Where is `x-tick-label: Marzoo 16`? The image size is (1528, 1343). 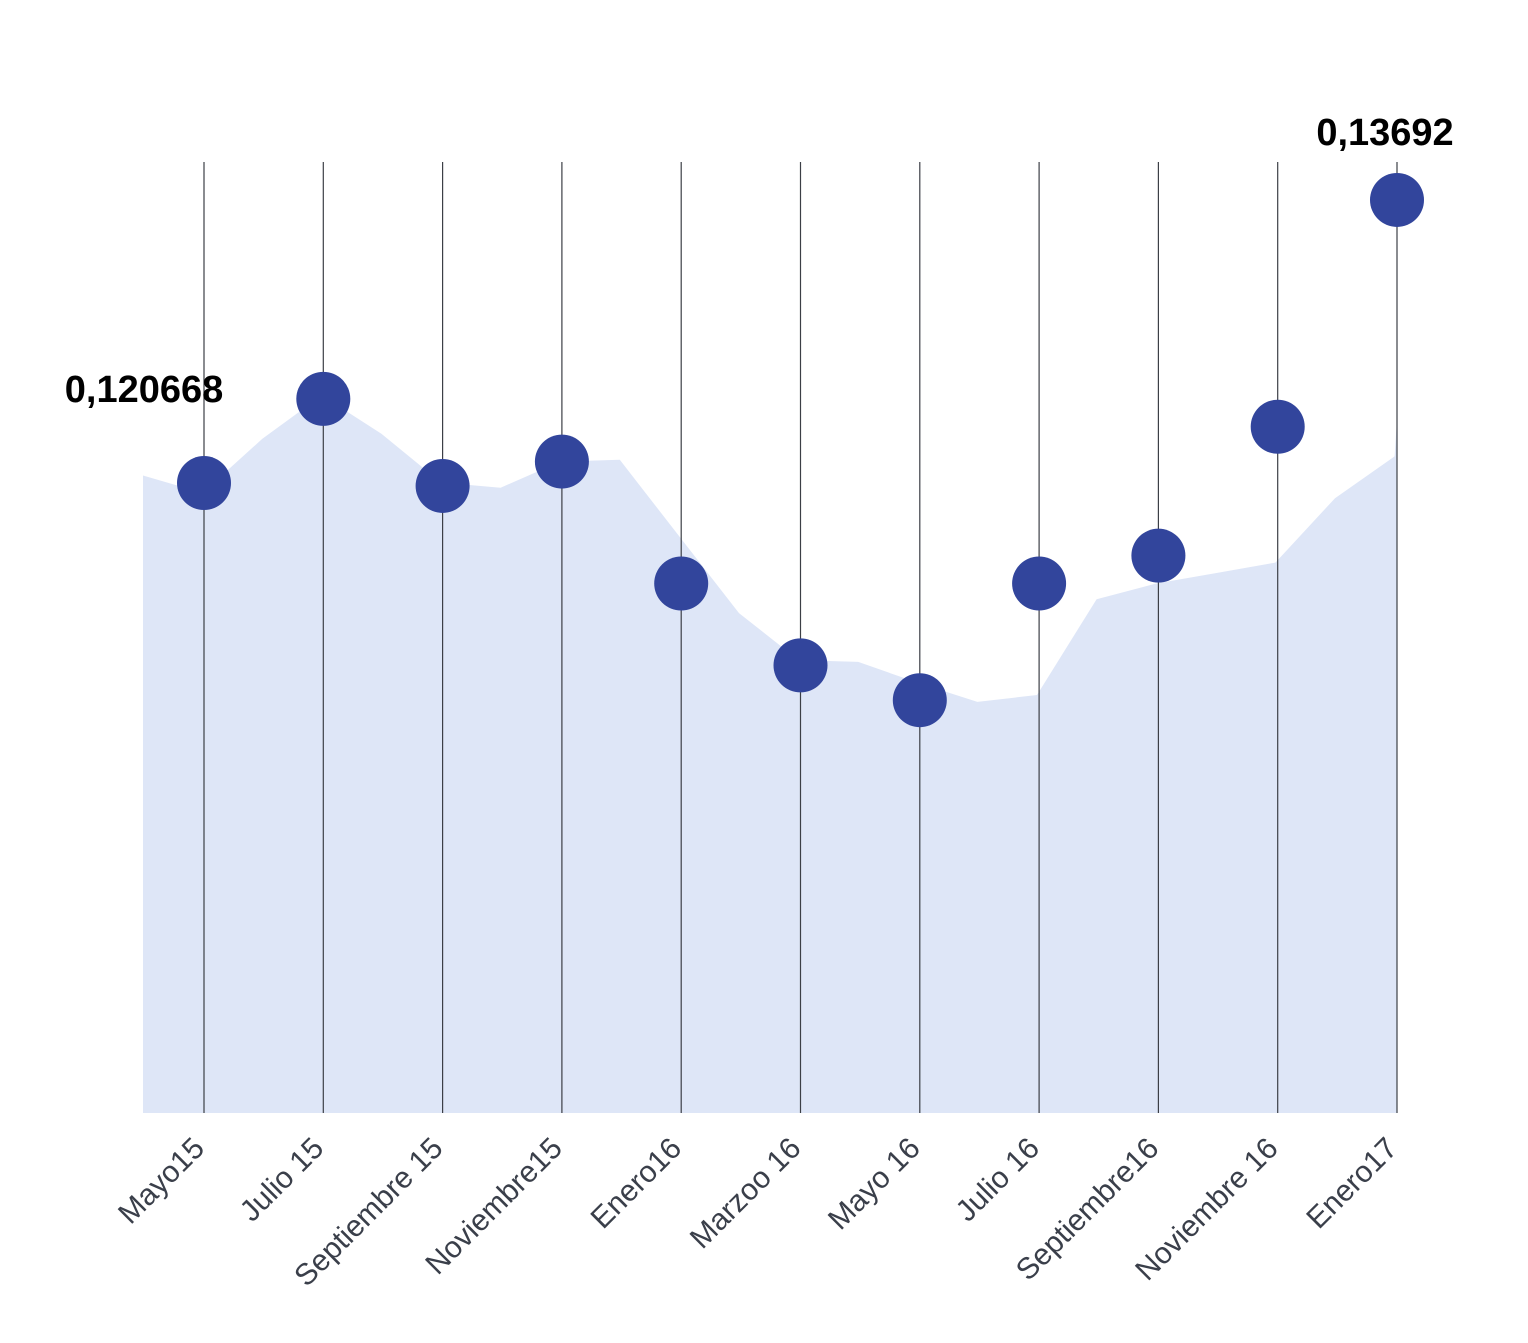 x-tick-label: Marzoo 16 is located at coordinates (746, 1194).